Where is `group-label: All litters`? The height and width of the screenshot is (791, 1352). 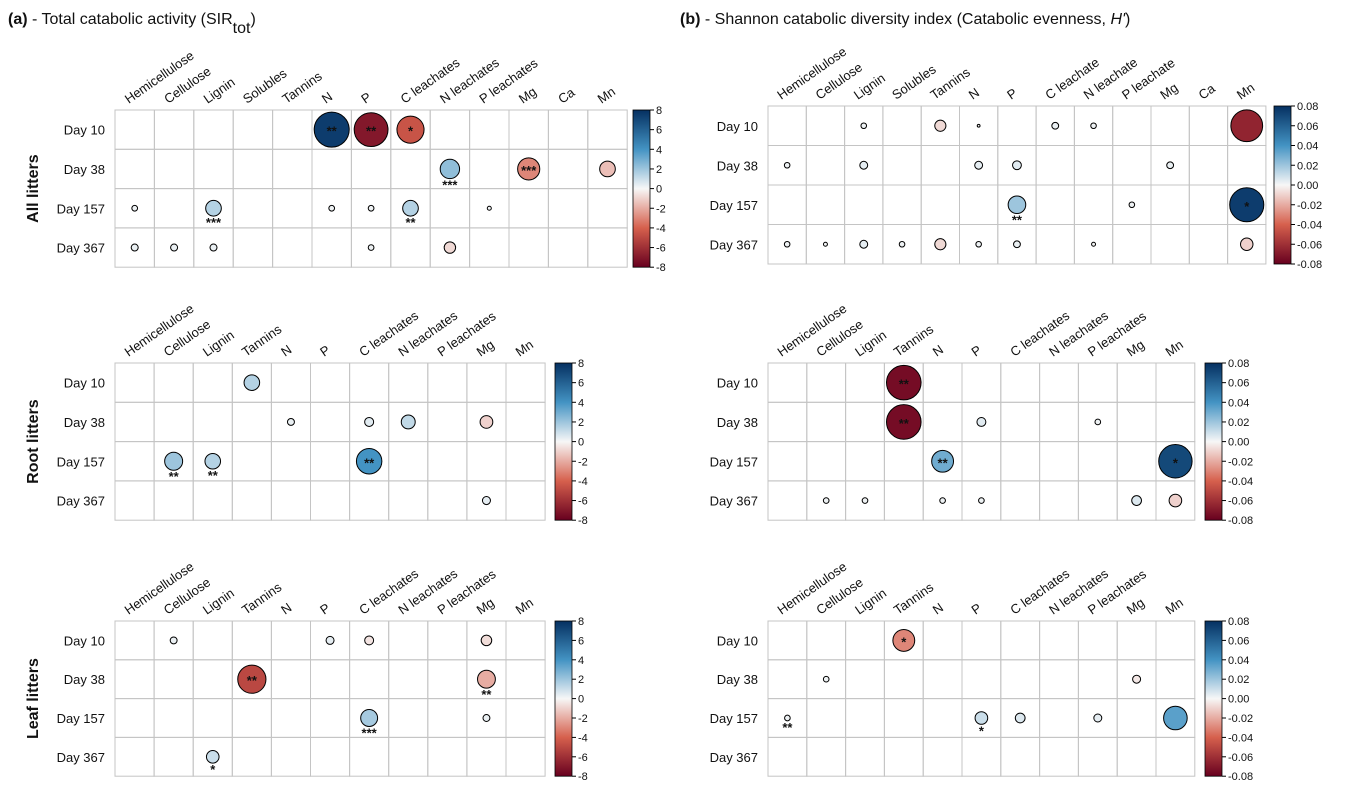 group-label: All litters is located at coordinates (33, 188).